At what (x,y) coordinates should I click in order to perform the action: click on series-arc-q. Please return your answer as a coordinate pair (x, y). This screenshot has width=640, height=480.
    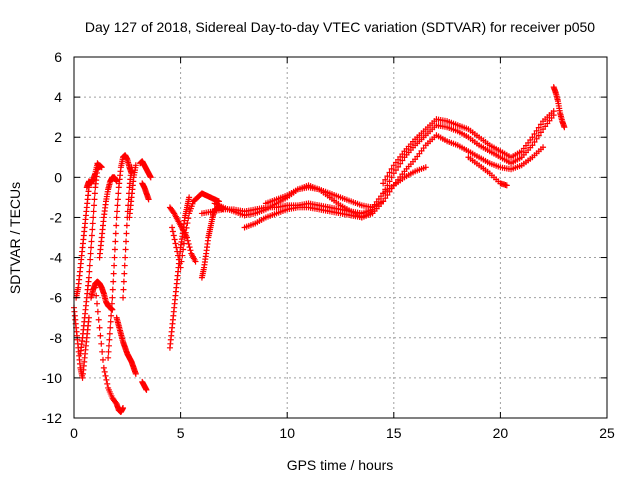
    Looking at the image, I should click on (182, 234).